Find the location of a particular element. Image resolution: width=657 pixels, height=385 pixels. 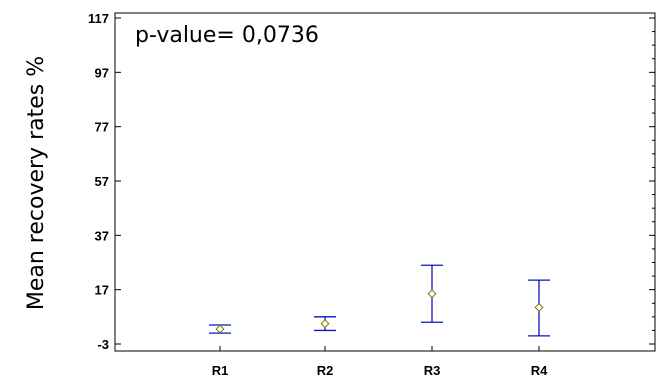

x-tick-label-r3: R3 is located at coordinates (432, 370).